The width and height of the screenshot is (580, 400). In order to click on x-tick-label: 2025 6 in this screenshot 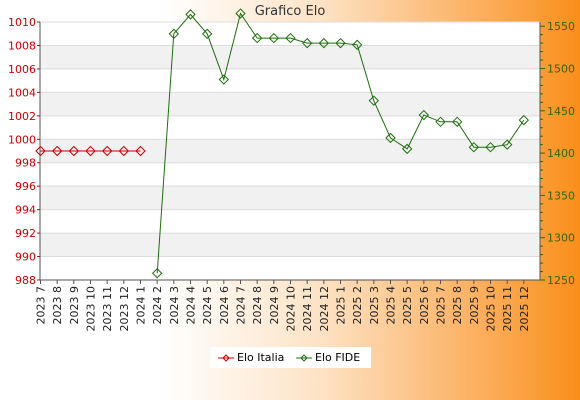, I will do `click(424, 305)`.